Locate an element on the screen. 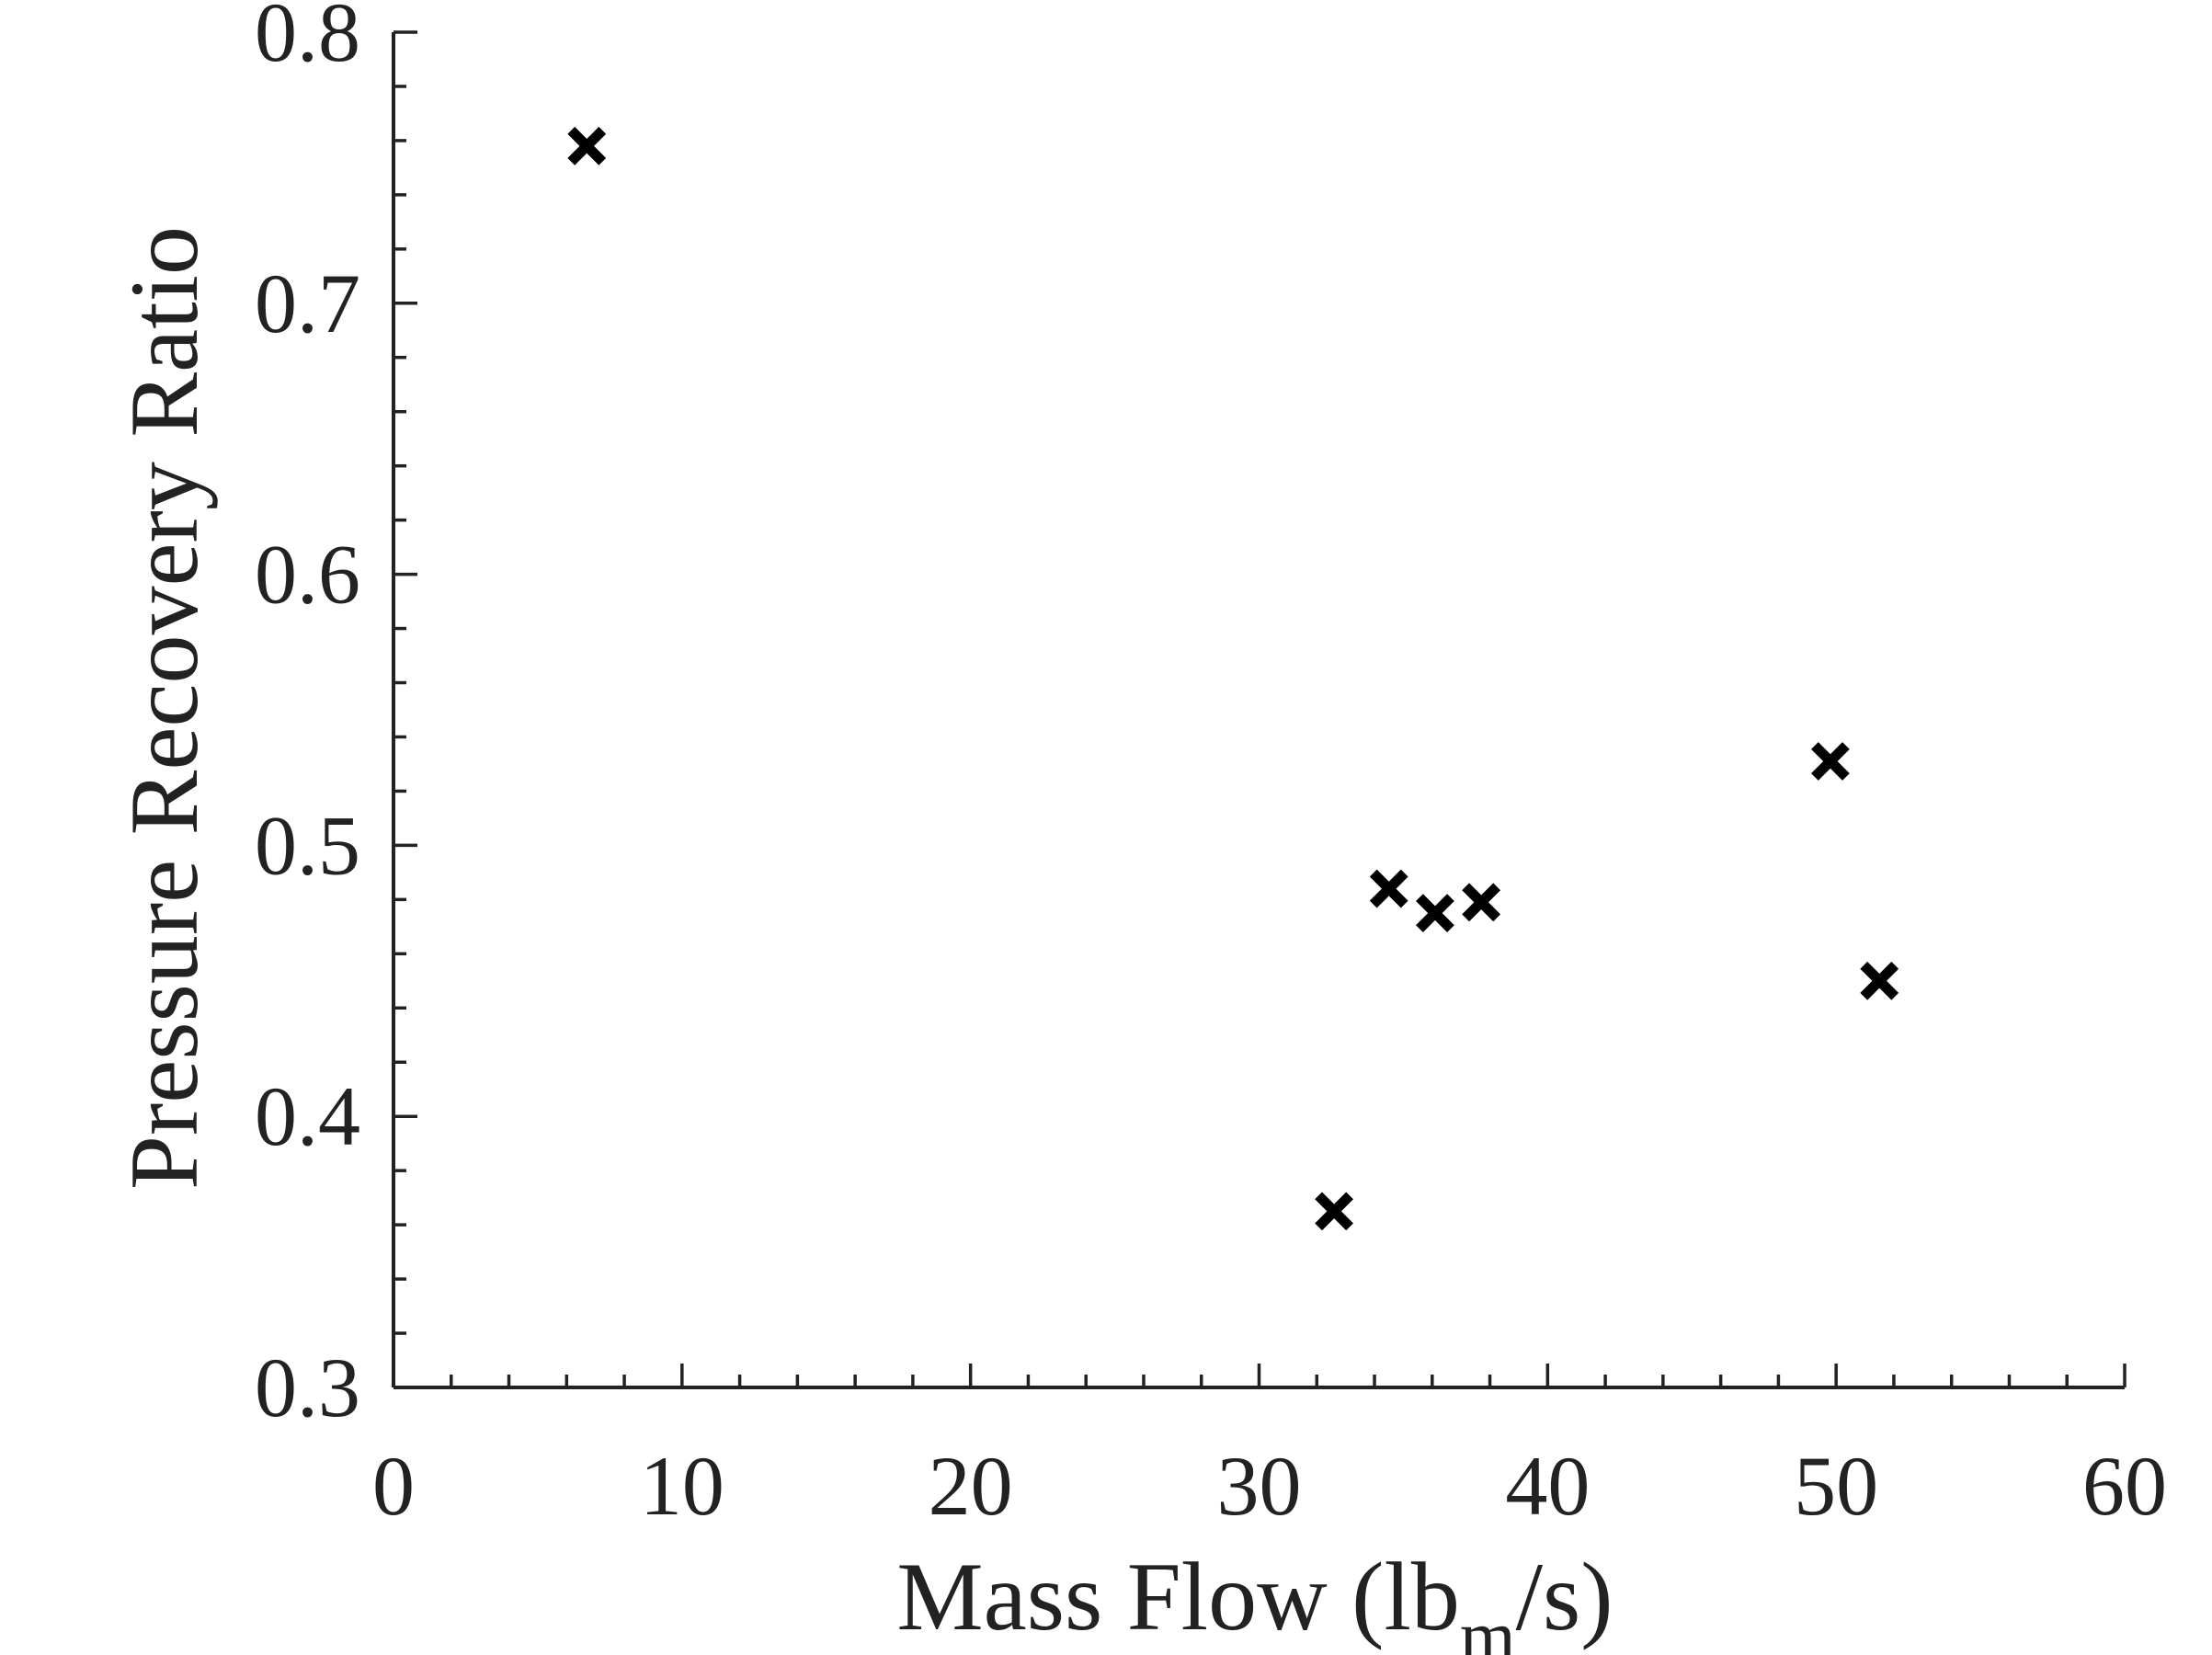  y-tick-label: 0.8 is located at coordinates (307, 39).